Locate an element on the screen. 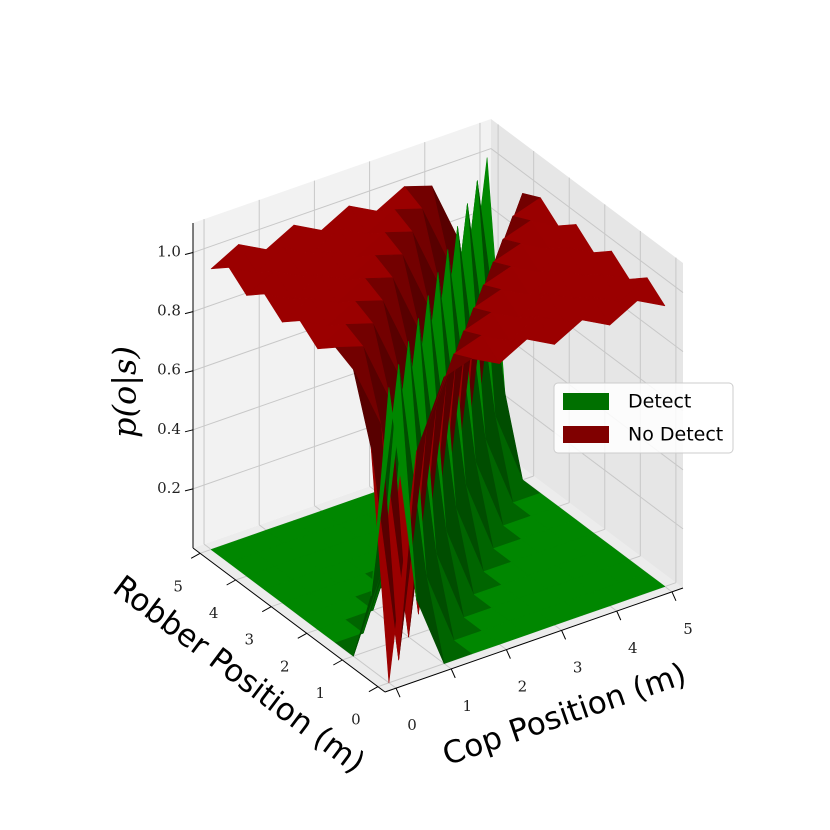  z-axis-label: p(o|s) is located at coordinates (125, 392).